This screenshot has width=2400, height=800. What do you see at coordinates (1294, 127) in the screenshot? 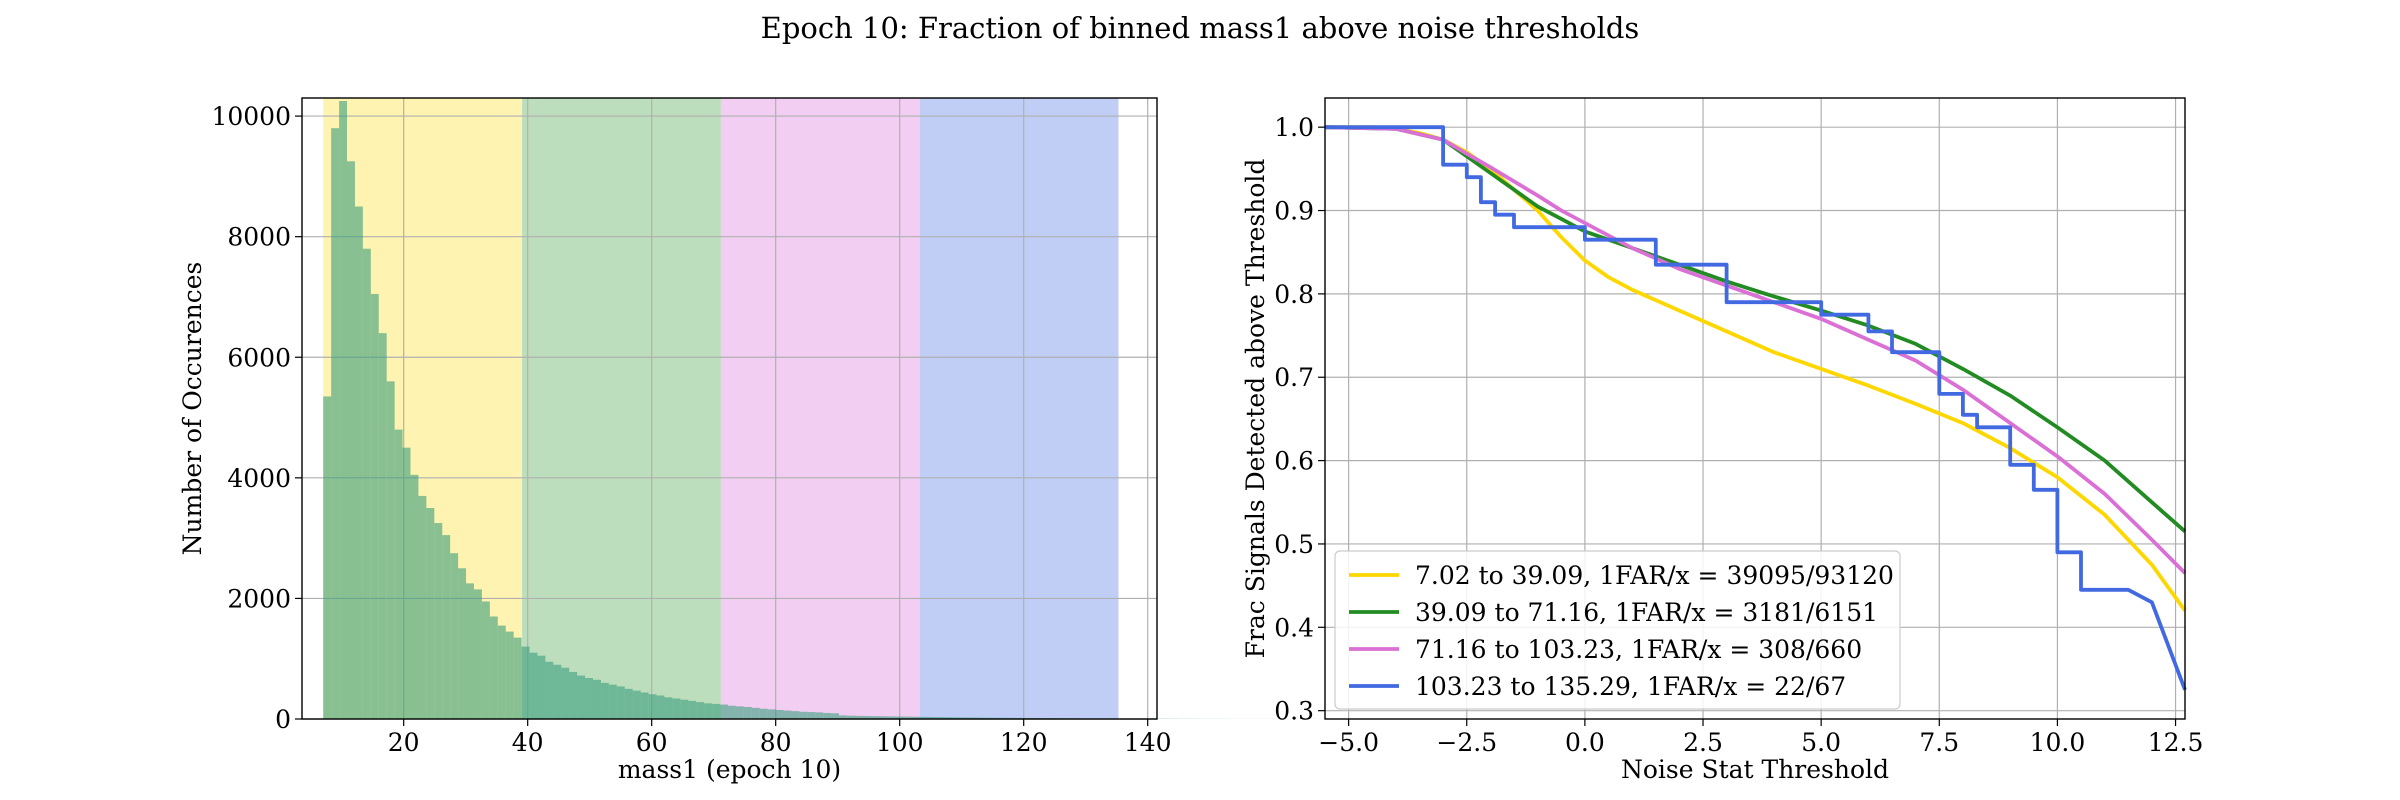
I see `threshold-y-tick-label: 1.0` at bounding box center [1294, 127].